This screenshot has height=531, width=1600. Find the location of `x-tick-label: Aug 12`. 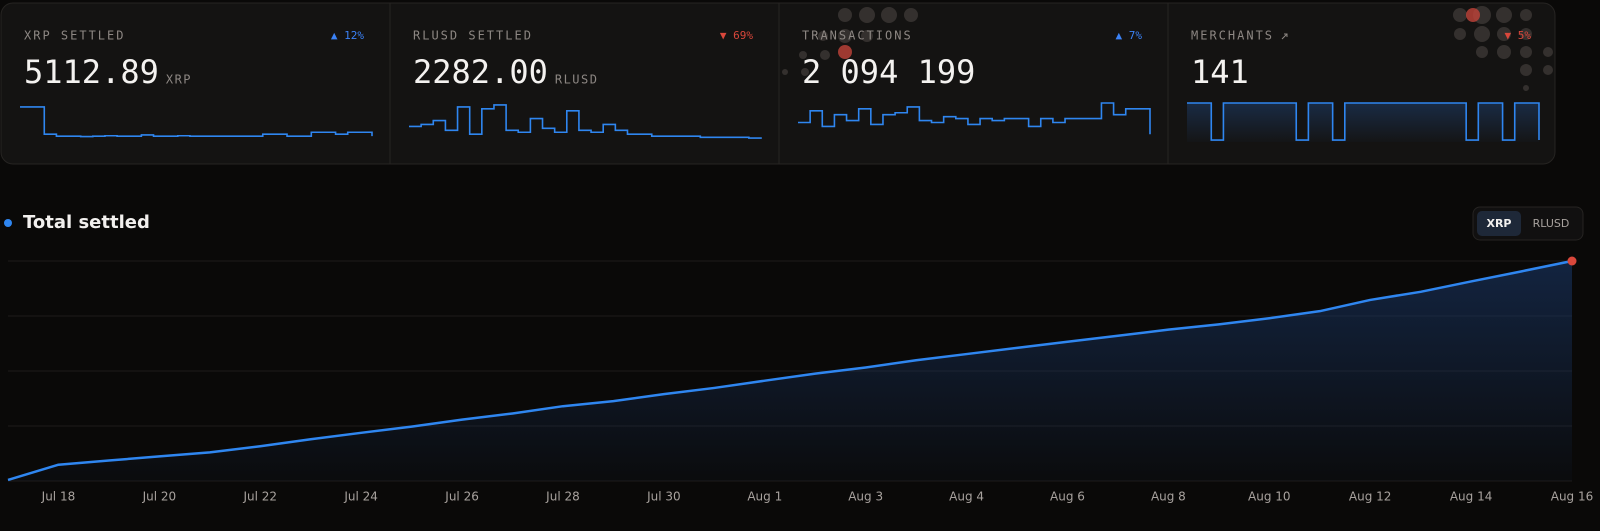

x-tick-label: Aug 12 is located at coordinates (1370, 497).